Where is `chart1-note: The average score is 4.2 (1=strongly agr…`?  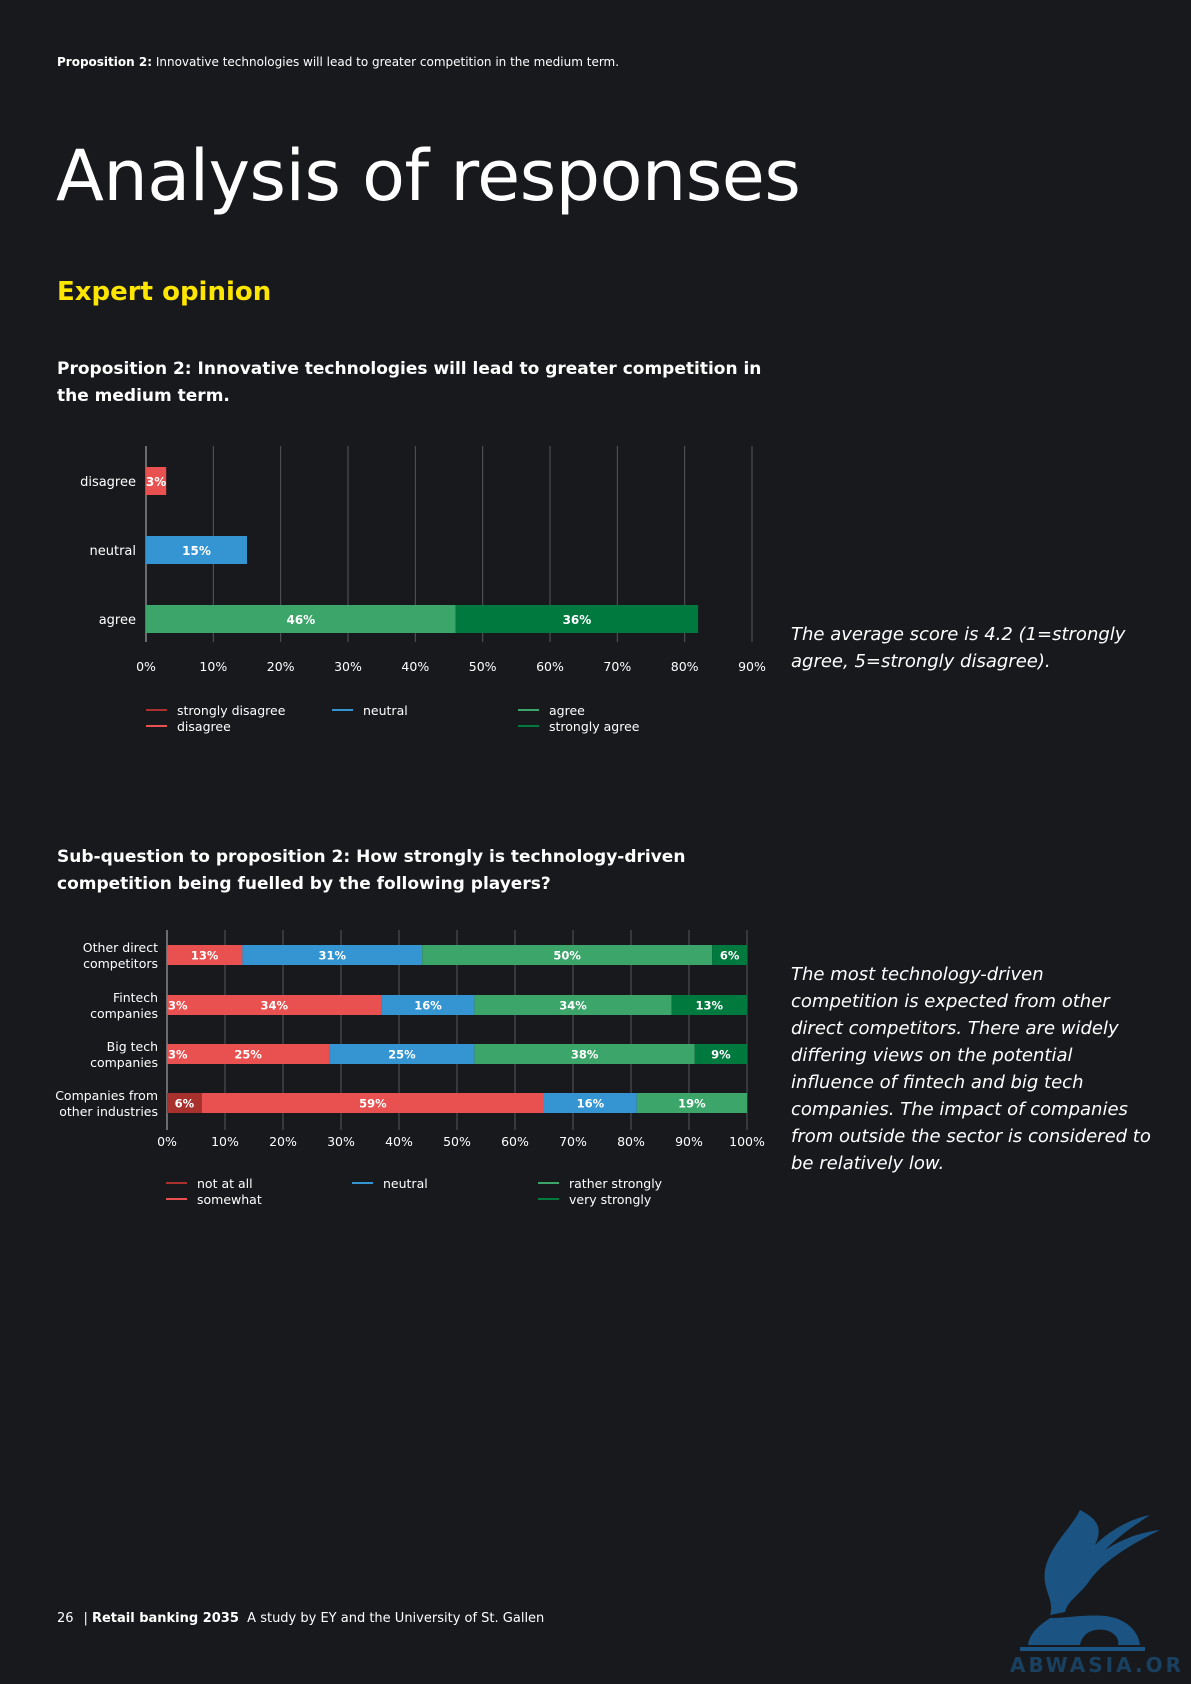
chart1-note: The average score is 4.2 (1=strongly agr… is located at coordinates (958, 648).